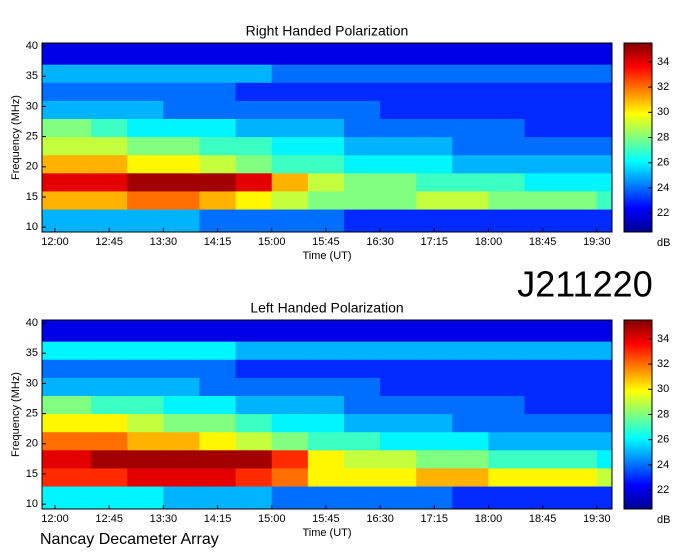 The image size is (680, 552). Describe the element at coordinates (663, 520) in the screenshot. I see `colorbar-label: dB` at that location.